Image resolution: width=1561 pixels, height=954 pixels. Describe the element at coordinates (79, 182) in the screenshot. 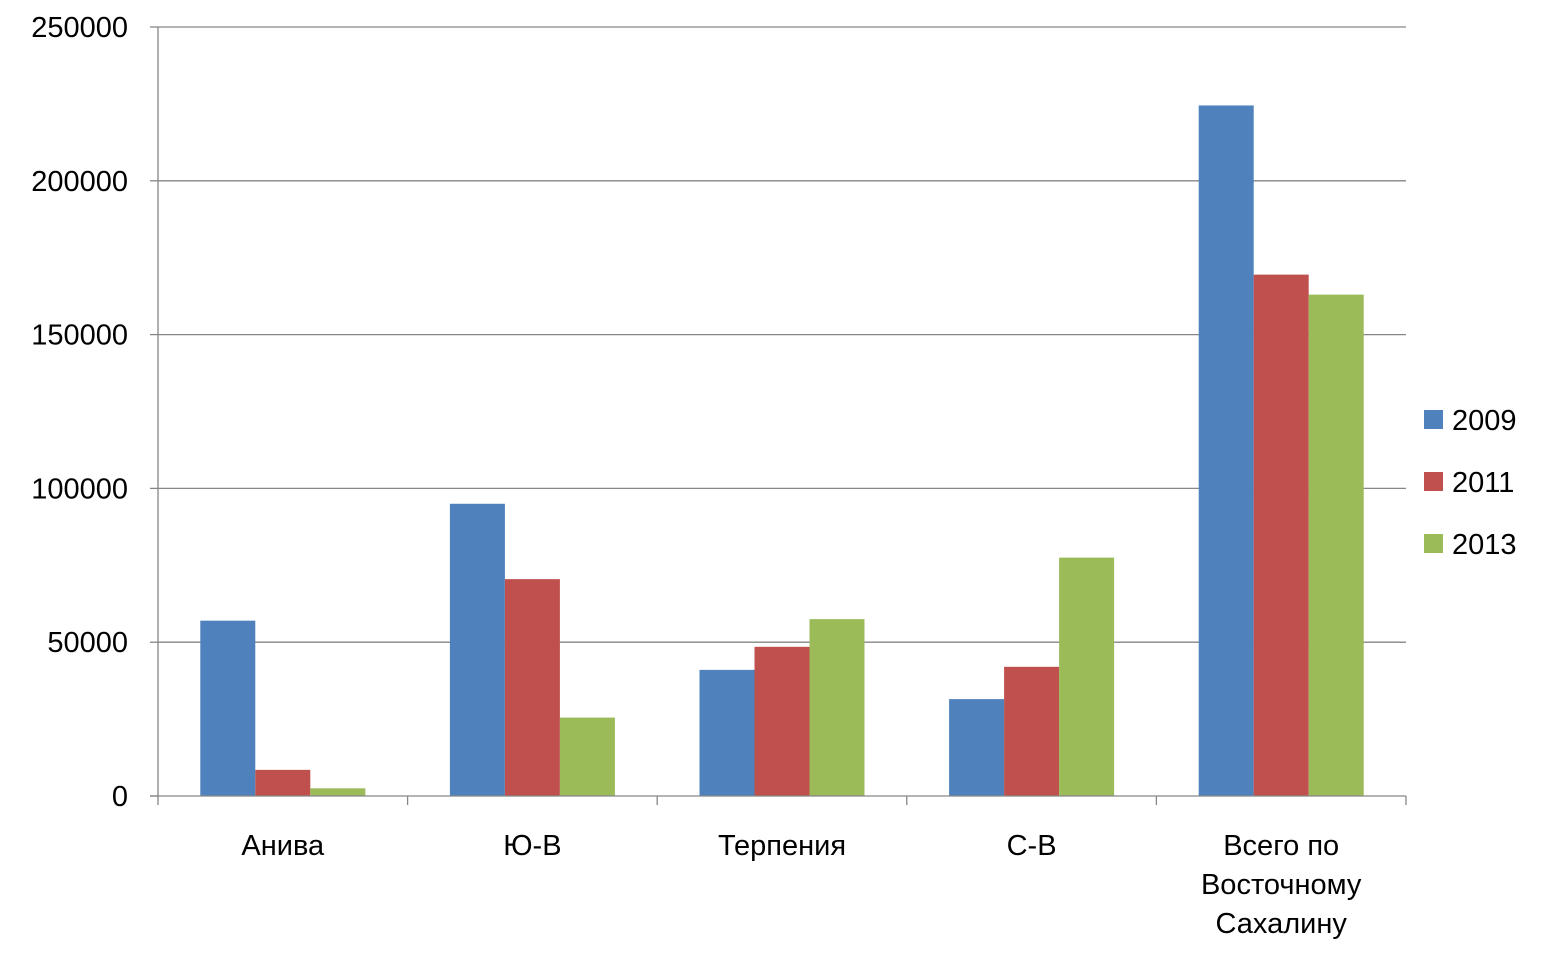

I see `y-tick-label: 200000` at that location.